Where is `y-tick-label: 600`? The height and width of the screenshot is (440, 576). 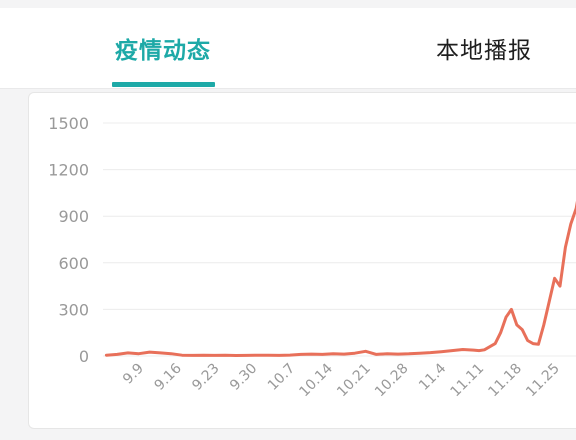 y-tick-label: 600 is located at coordinates (73, 263).